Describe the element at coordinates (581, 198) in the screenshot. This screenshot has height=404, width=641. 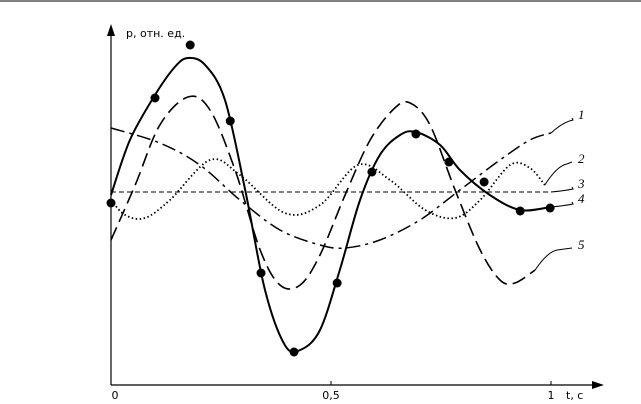
I see `series-label: 4` at that location.